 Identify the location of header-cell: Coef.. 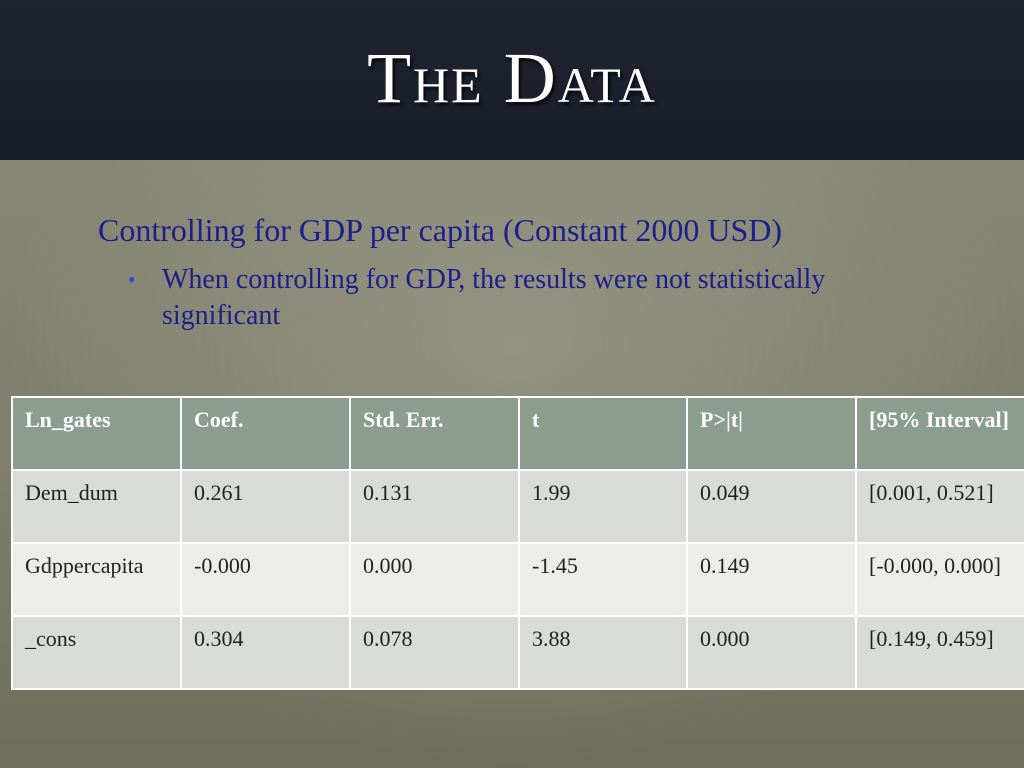
(265, 433).